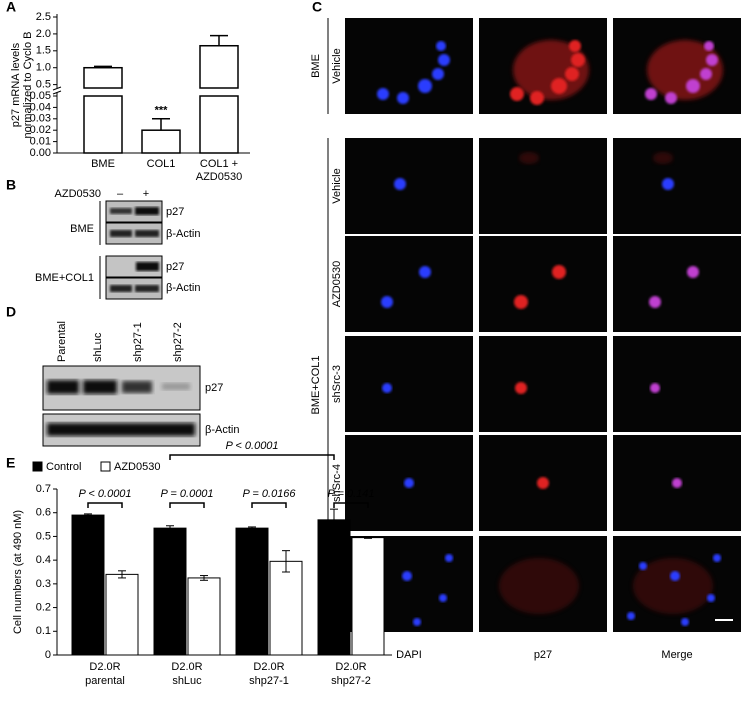 The width and height of the screenshot is (749, 706). Describe the element at coordinates (62, 341) in the screenshot. I see `lane-label: Parental` at that location.